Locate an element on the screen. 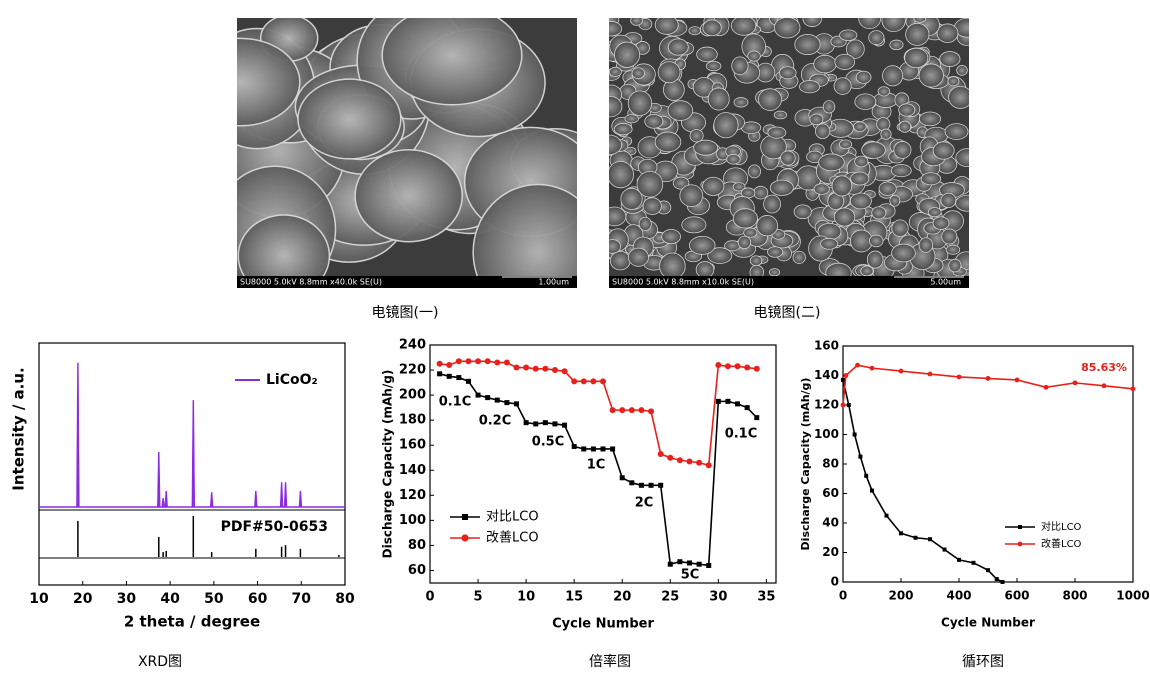 The image size is (1150, 695). x-axis-label: Cycle Number is located at coordinates (603, 624).